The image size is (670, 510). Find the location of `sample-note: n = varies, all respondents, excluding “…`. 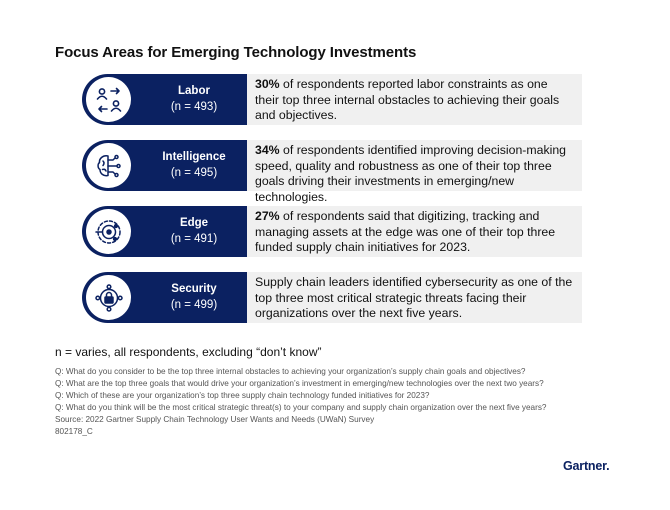

sample-note: n = varies, all respondents, excluding “… is located at coordinates (188, 352).